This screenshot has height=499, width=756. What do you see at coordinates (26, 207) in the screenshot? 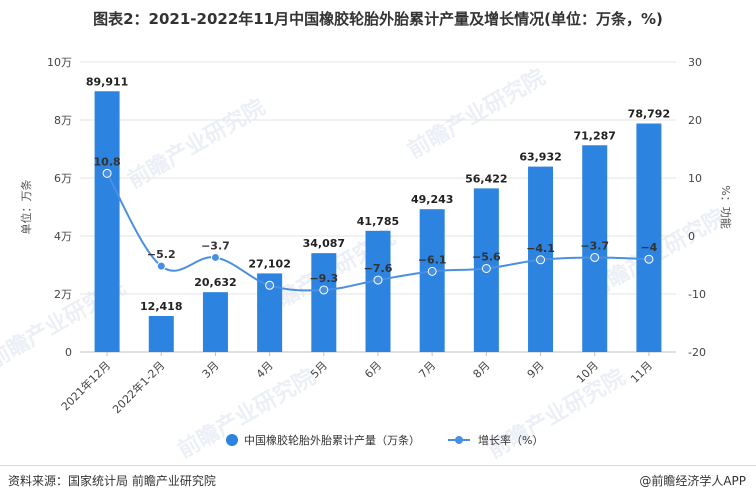
I see `y-left-axis-label: 单位：万条` at bounding box center [26, 207].